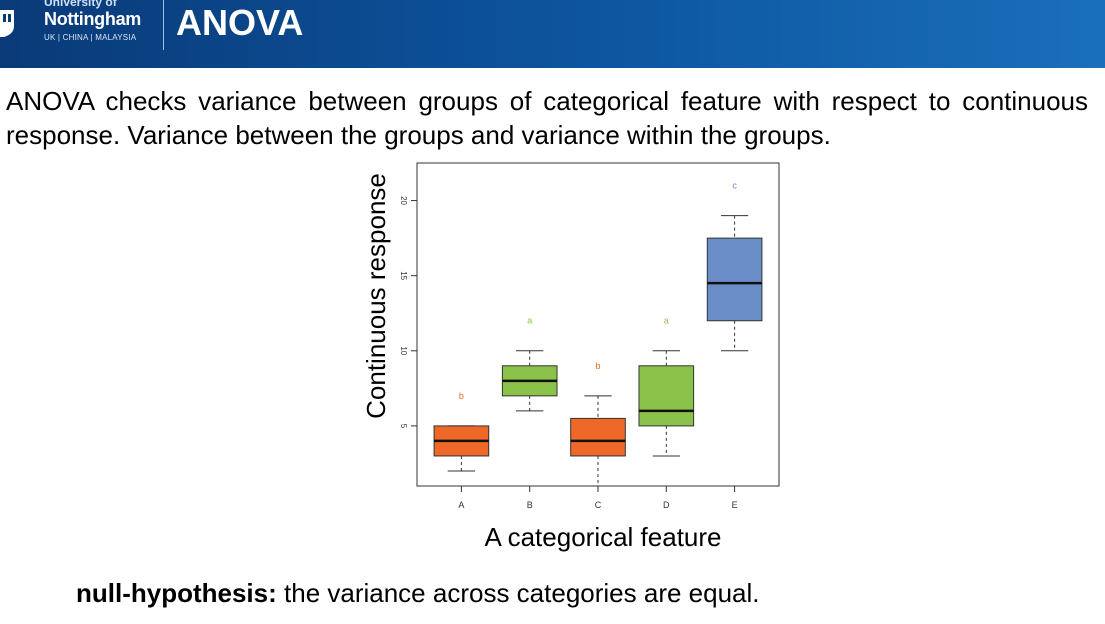 The height and width of the screenshot is (624, 1105). I want to click on box-D: a, so click(666, 386).